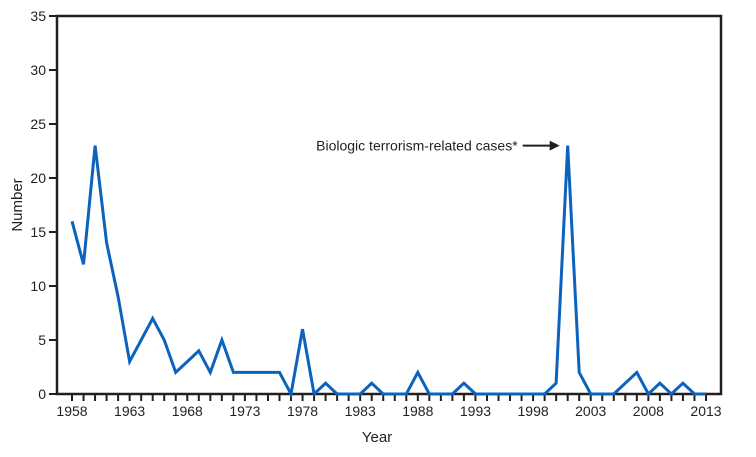 The width and height of the screenshot is (756, 457). I want to click on y-tick-label: 15, so click(38, 232).